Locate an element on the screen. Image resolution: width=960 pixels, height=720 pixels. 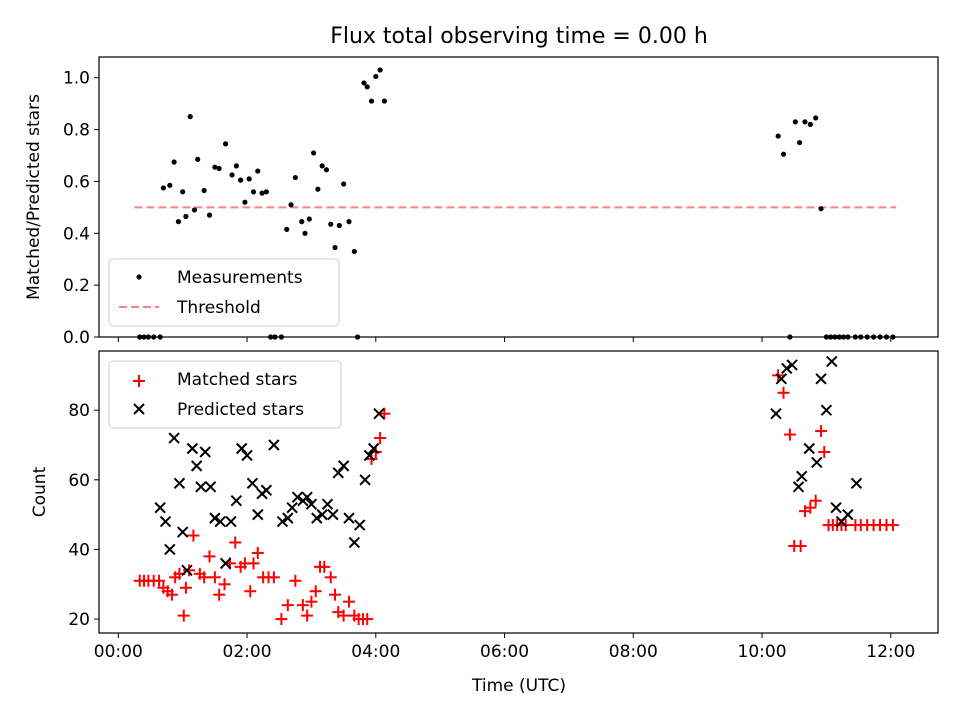
bottom-legend-box is located at coordinates (225, 394).